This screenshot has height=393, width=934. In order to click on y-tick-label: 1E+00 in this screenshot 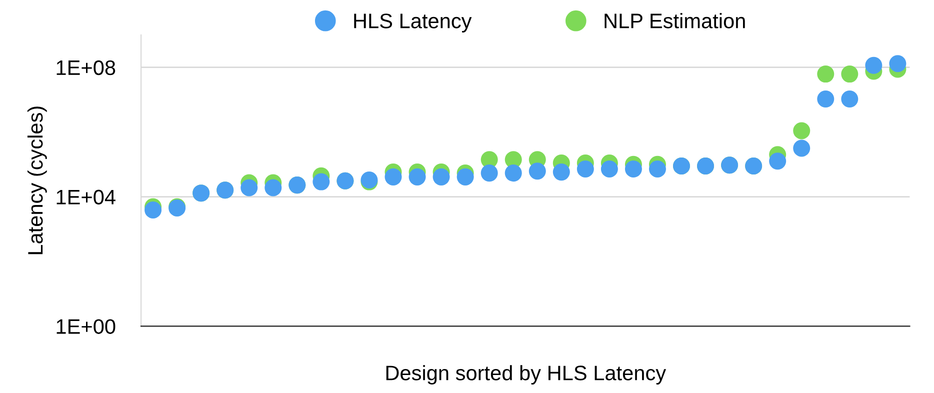, I will do `click(86, 326)`.